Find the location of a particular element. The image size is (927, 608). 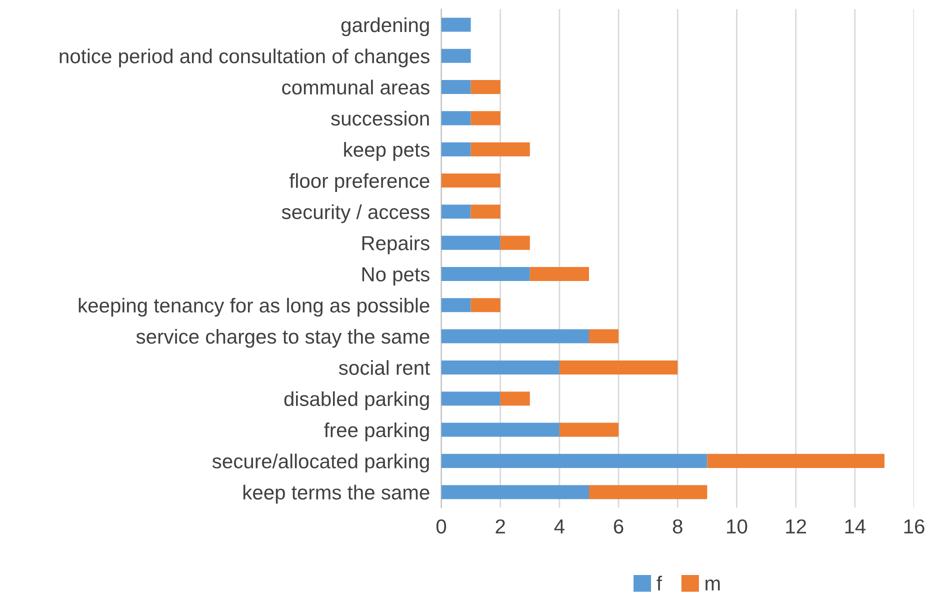

x-tick-label: 16 is located at coordinates (914, 526).